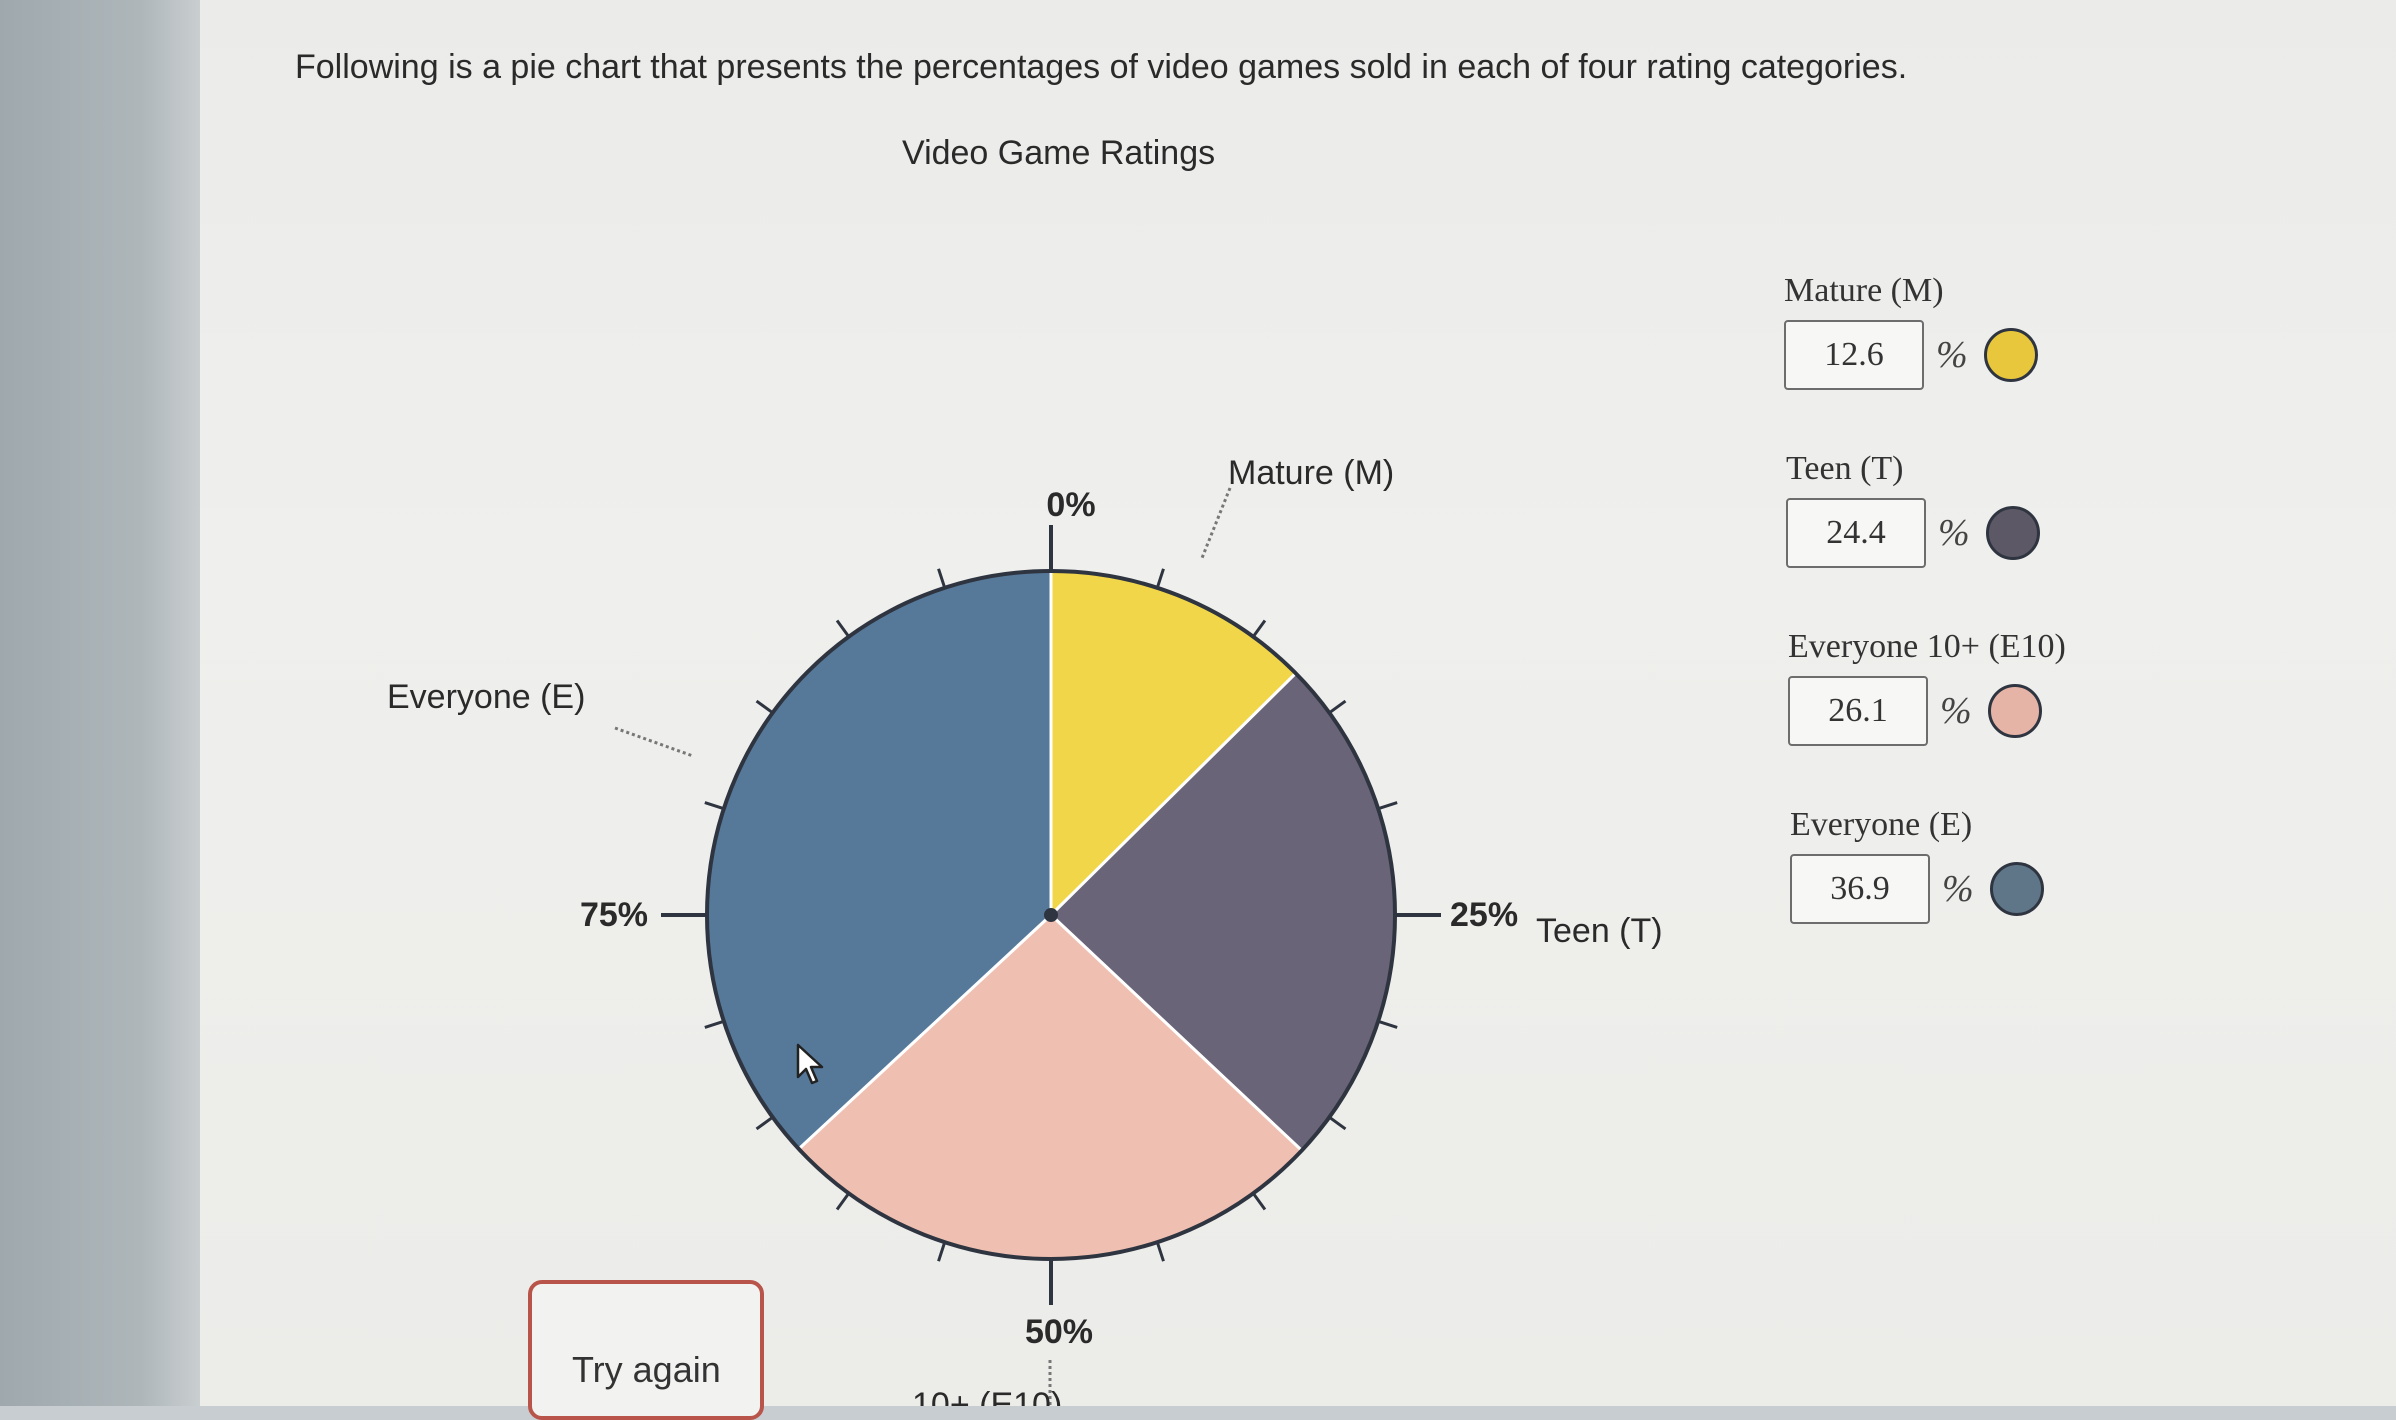  I want to click on legend-label-everyone: Everyone (E), so click(1881, 824).